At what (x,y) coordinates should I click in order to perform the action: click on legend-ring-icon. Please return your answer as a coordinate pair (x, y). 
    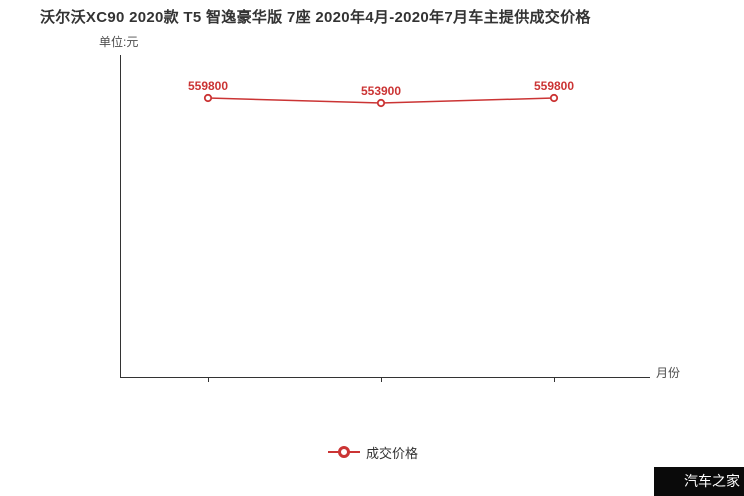
    Looking at the image, I should click on (344, 452).